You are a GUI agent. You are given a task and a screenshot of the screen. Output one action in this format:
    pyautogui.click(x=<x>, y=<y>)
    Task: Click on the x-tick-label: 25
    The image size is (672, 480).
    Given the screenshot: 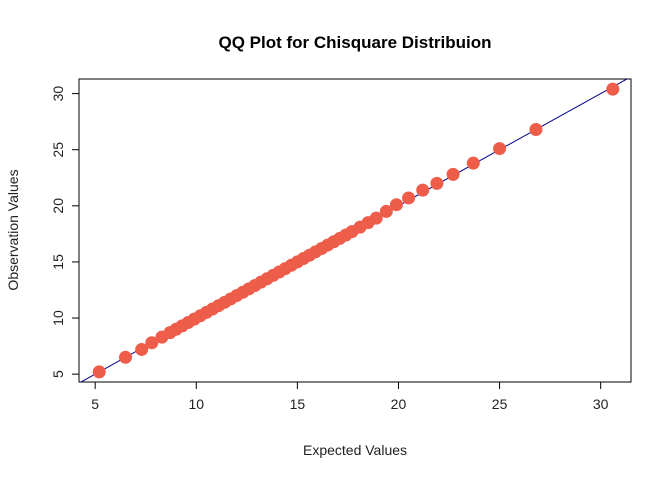 What is the action you would take?
    pyautogui.click(x=500, y=404)
    